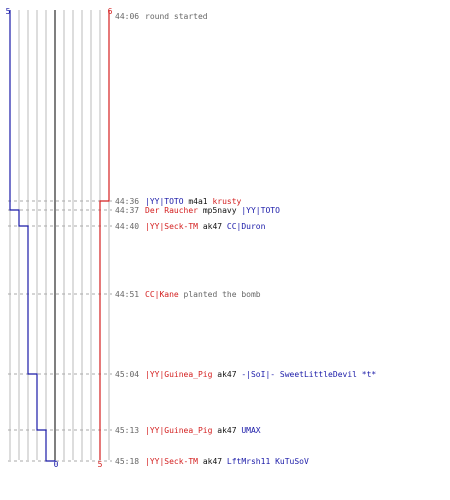  I want to click on event-row: 44:06 round started, so click(161, 16).